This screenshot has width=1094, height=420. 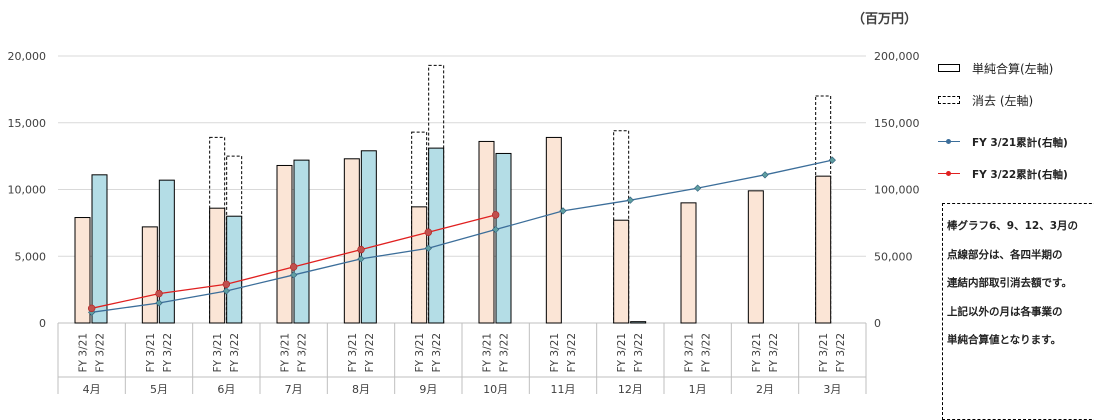 What do you see at coordinates (361, 388) in the screenshot?
I see `month-label: 8月` at bounding box center [361, 388].